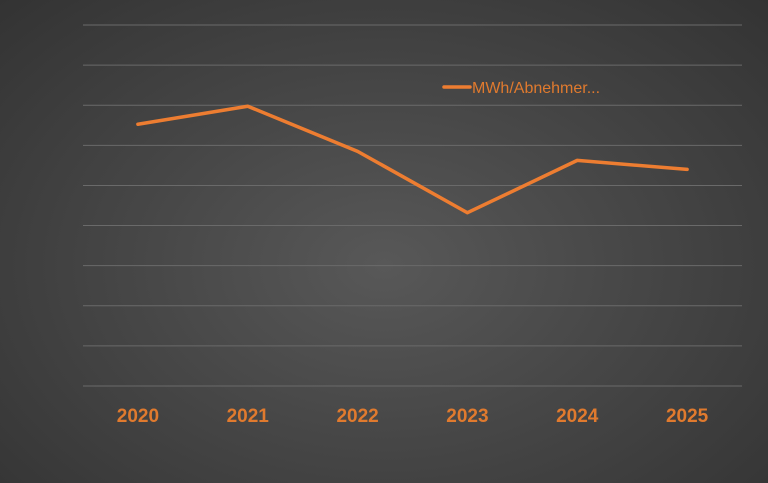 The image size is (768, 483). What do you see at coordinates (357, 416) in the screenshot?
I see `x-tick-label: 2022` at bounding box center [357, 416].